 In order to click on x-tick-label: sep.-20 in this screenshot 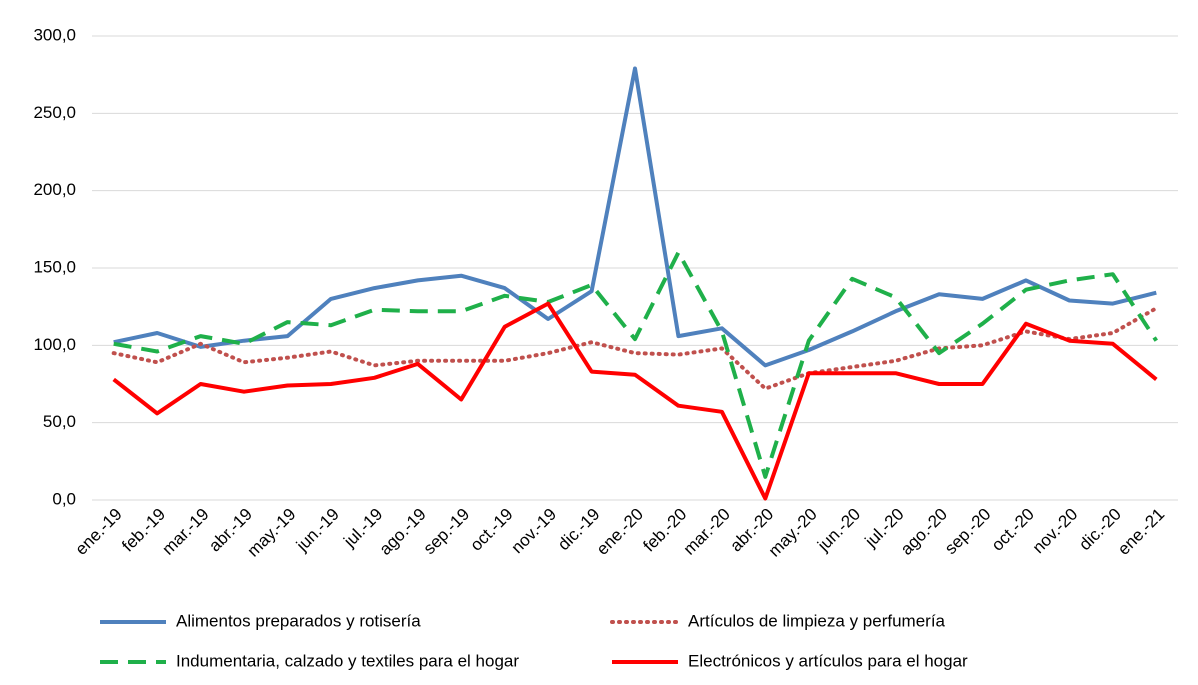, I will do `click(968, 532)`.